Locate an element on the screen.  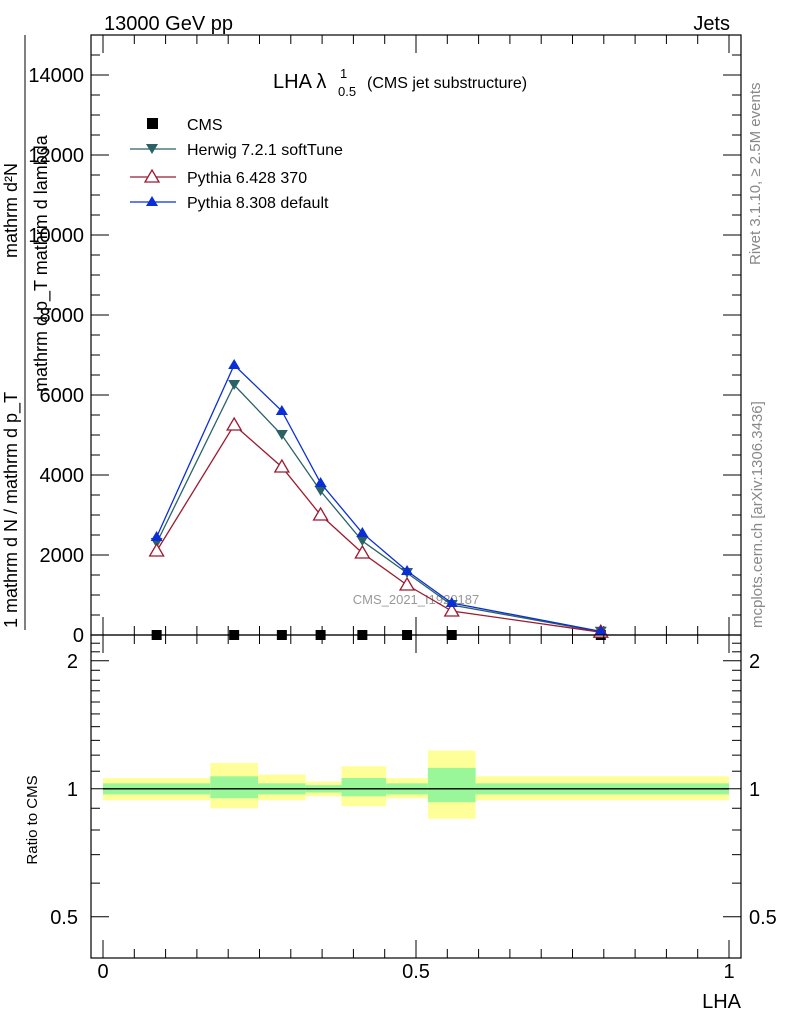
ratio-bands is located at coordinates (416, 784).